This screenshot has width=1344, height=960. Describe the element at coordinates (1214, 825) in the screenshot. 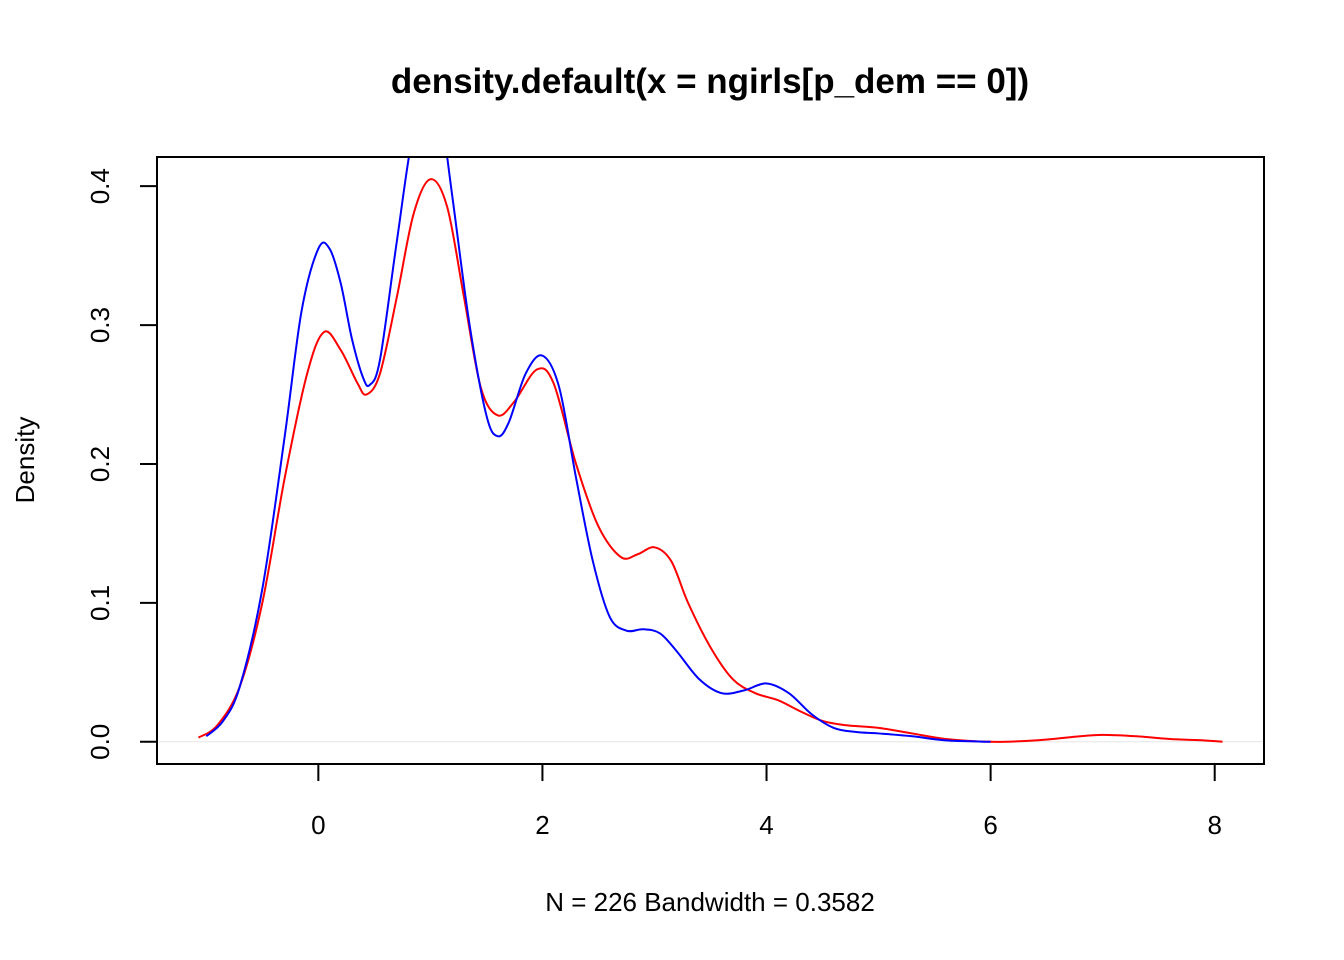

I see `x-tick-label: 8` at that location.